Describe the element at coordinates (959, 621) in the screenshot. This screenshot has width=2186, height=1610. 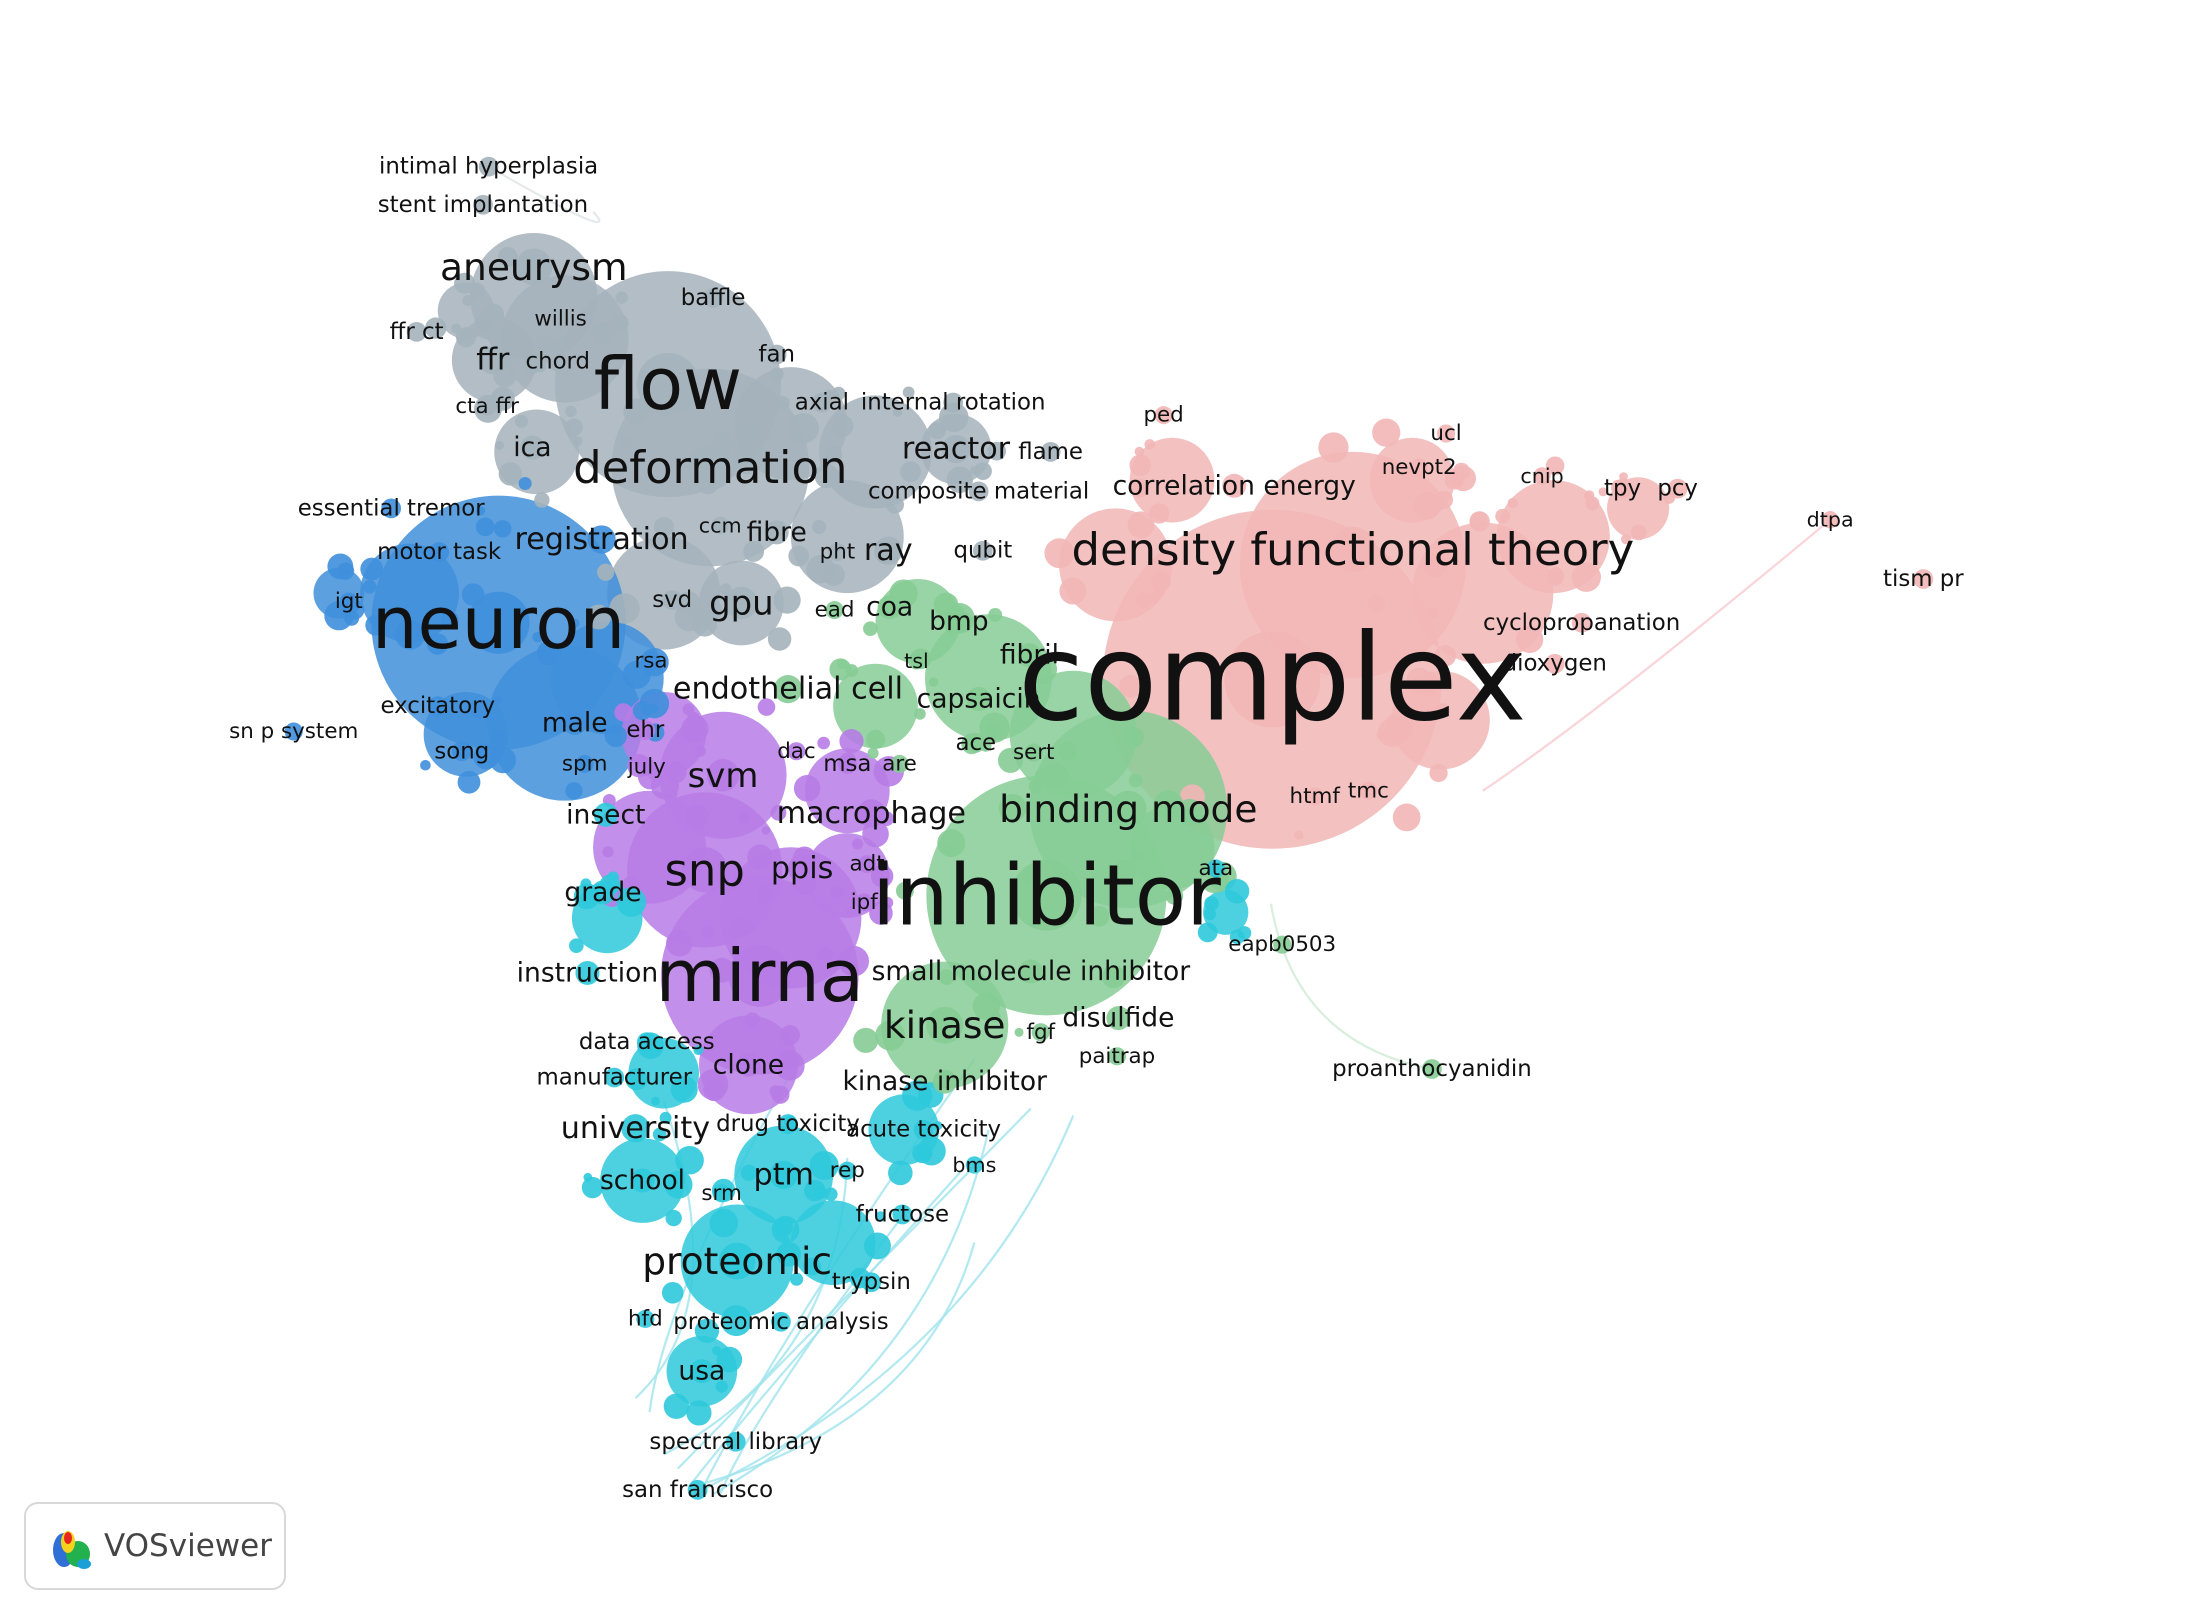
I see `node-label: bmp` at that location.